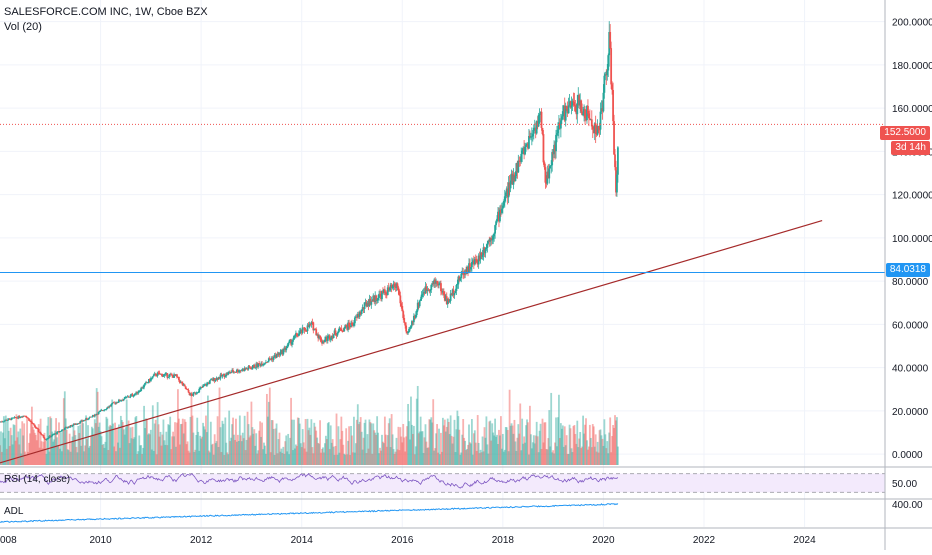 This screenshot has height=555, width=932. What do you see at coordinates (907, 505) in the screenshot?
I see `adl-tick-label: 400.00` at bounding box center [907, 505].